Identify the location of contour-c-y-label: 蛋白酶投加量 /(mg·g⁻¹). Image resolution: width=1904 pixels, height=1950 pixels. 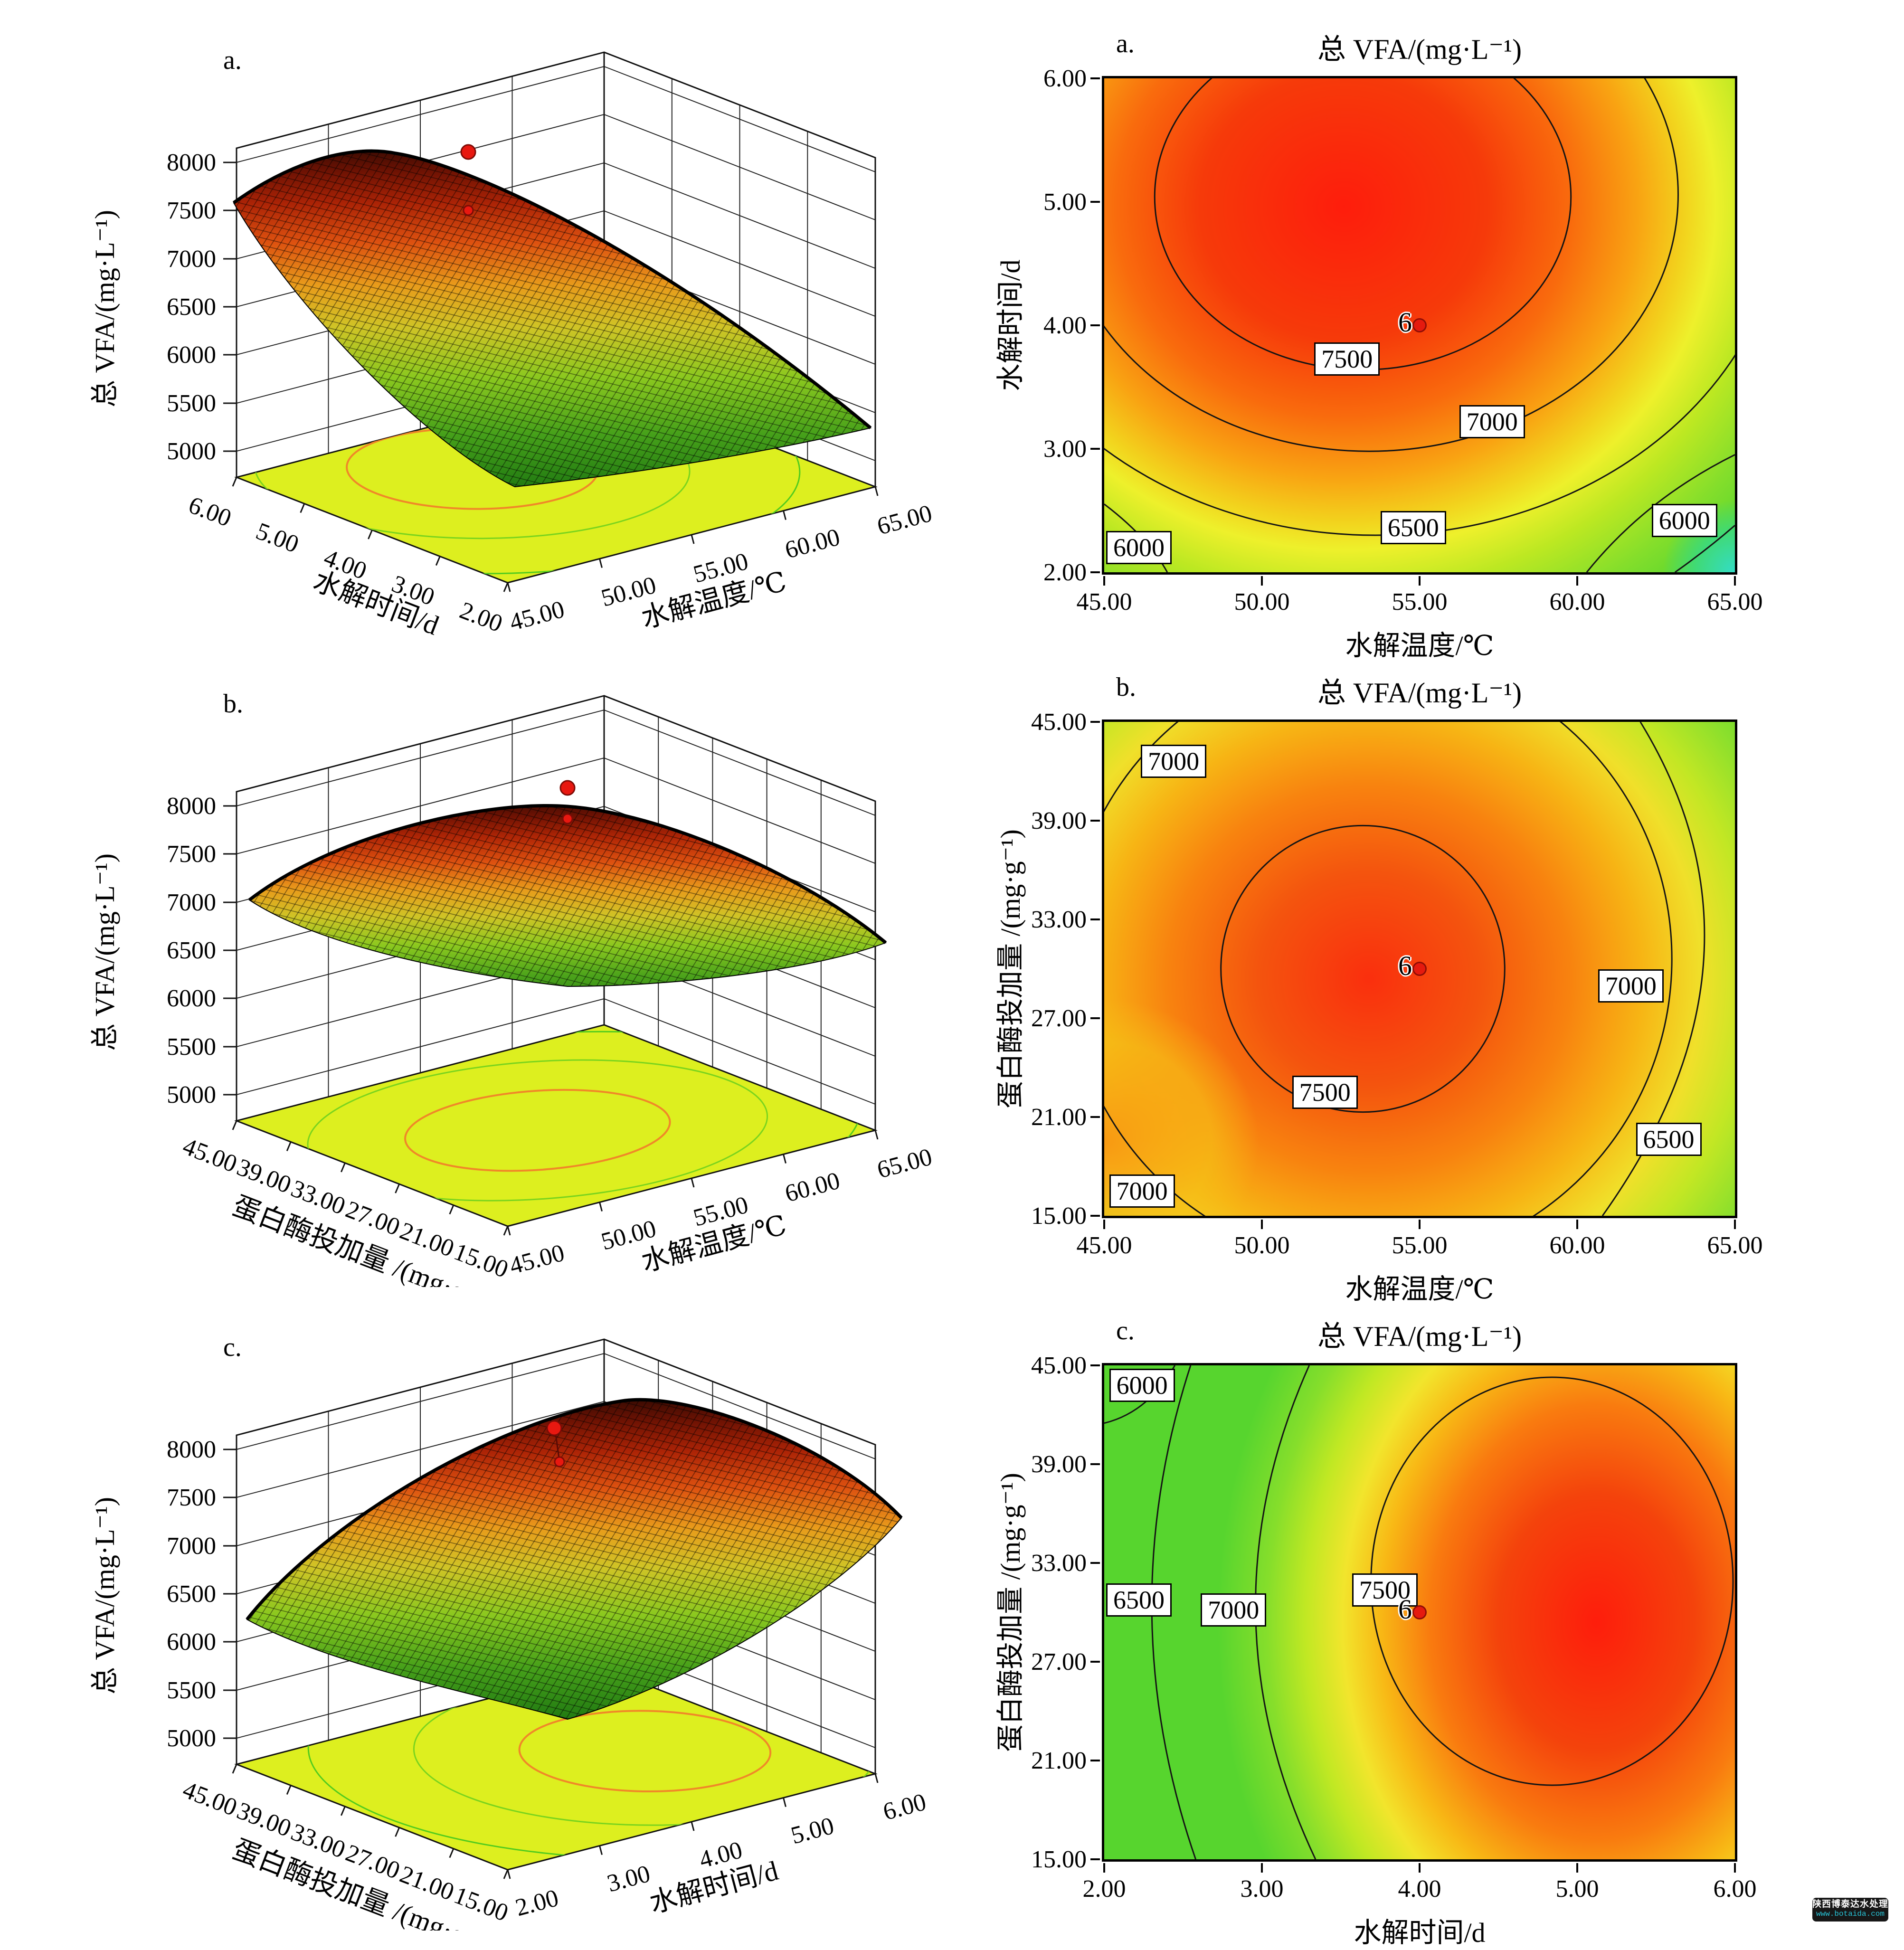
(1010, 1612).